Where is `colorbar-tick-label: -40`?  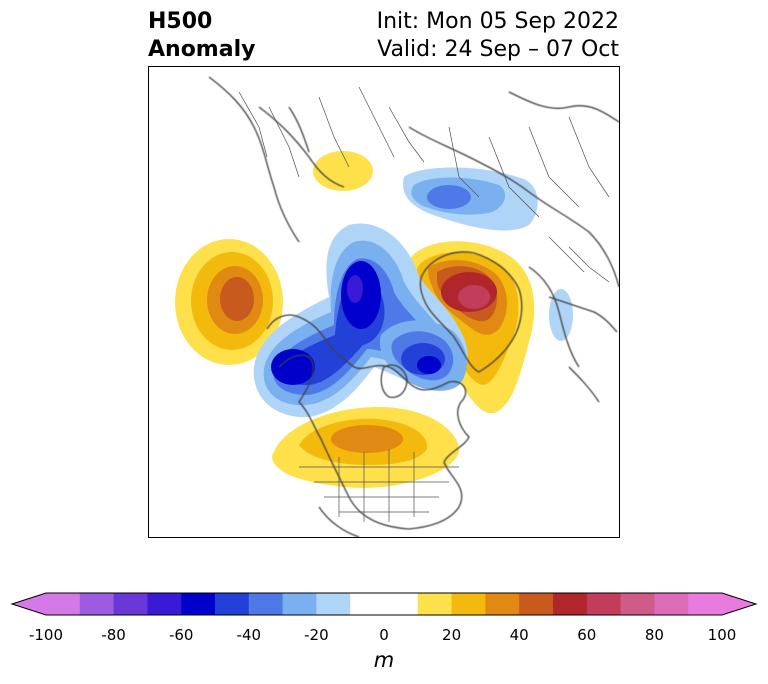
colorbar-tick-label: -40 is located at coordinates (249, 635).